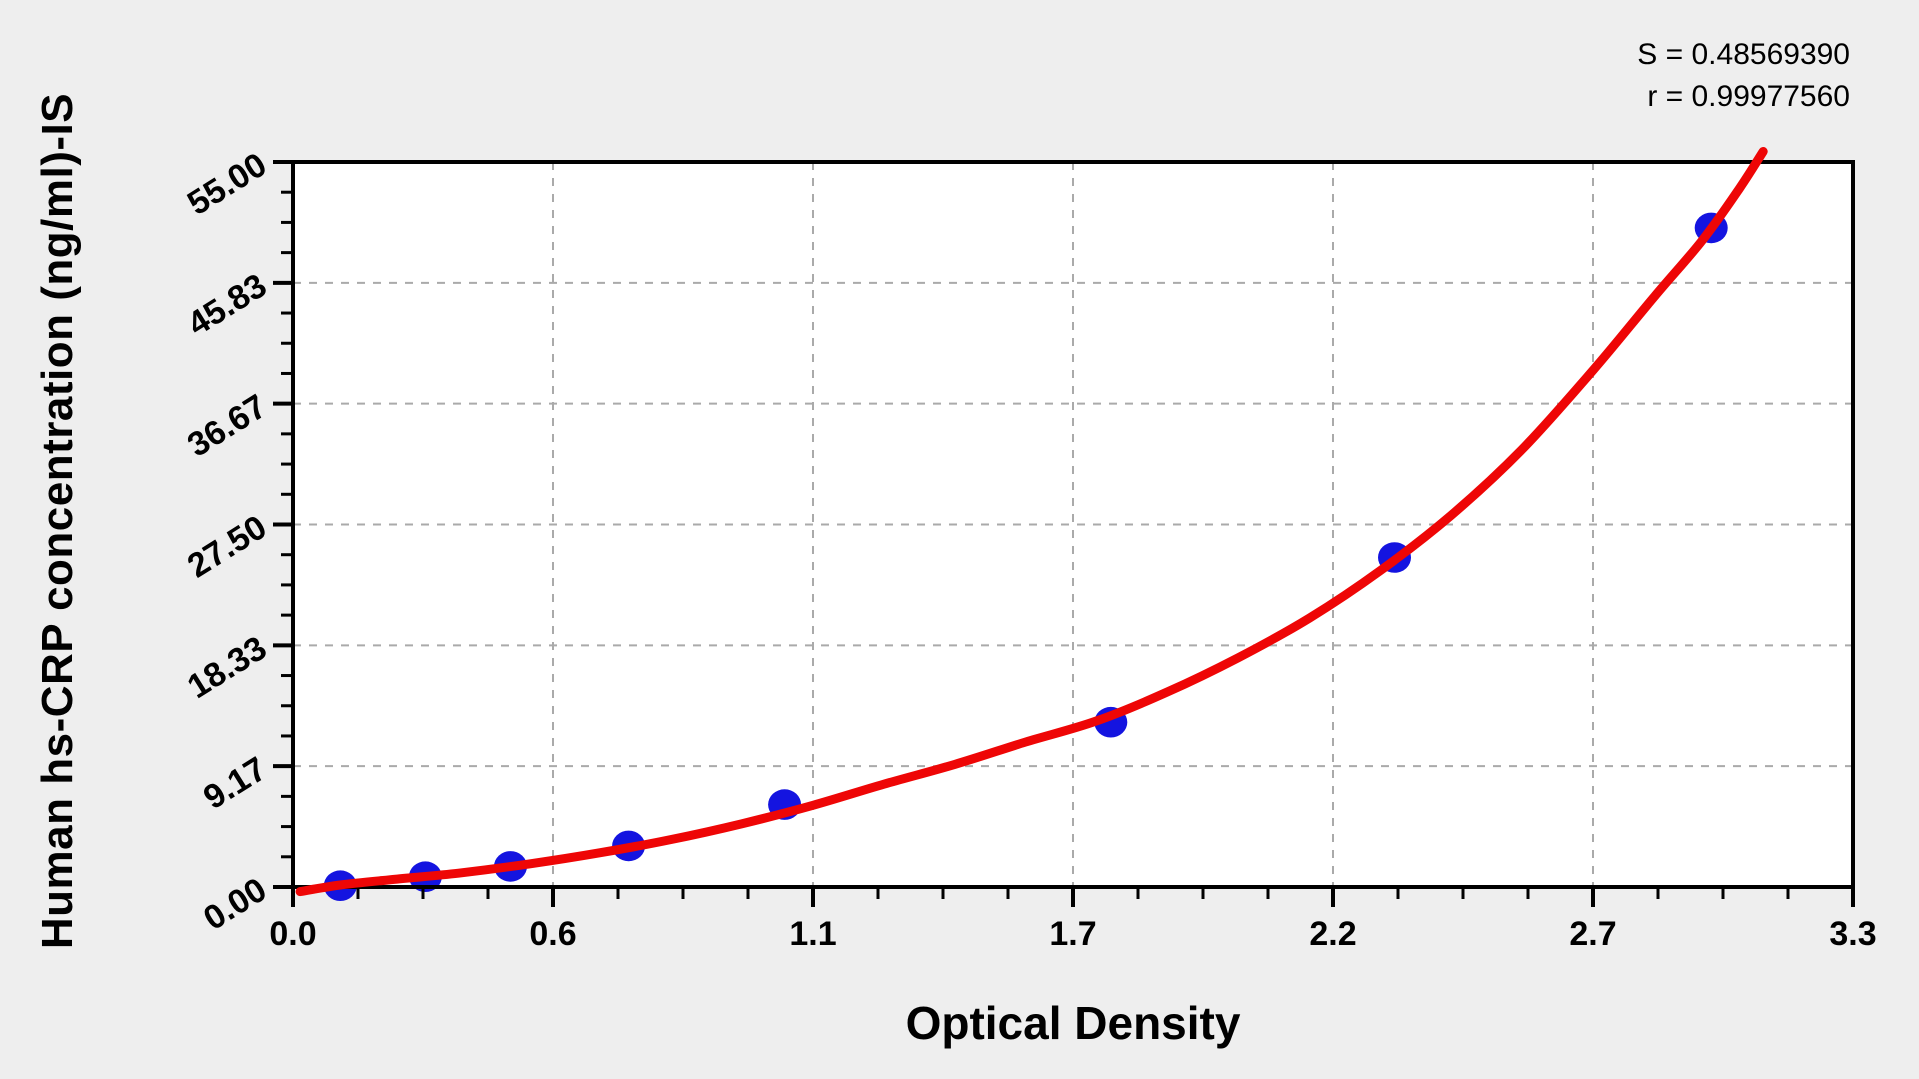 The image size is (1919, 1079). I want to click on x-tick-label: 3.3, so click(1852, 934).